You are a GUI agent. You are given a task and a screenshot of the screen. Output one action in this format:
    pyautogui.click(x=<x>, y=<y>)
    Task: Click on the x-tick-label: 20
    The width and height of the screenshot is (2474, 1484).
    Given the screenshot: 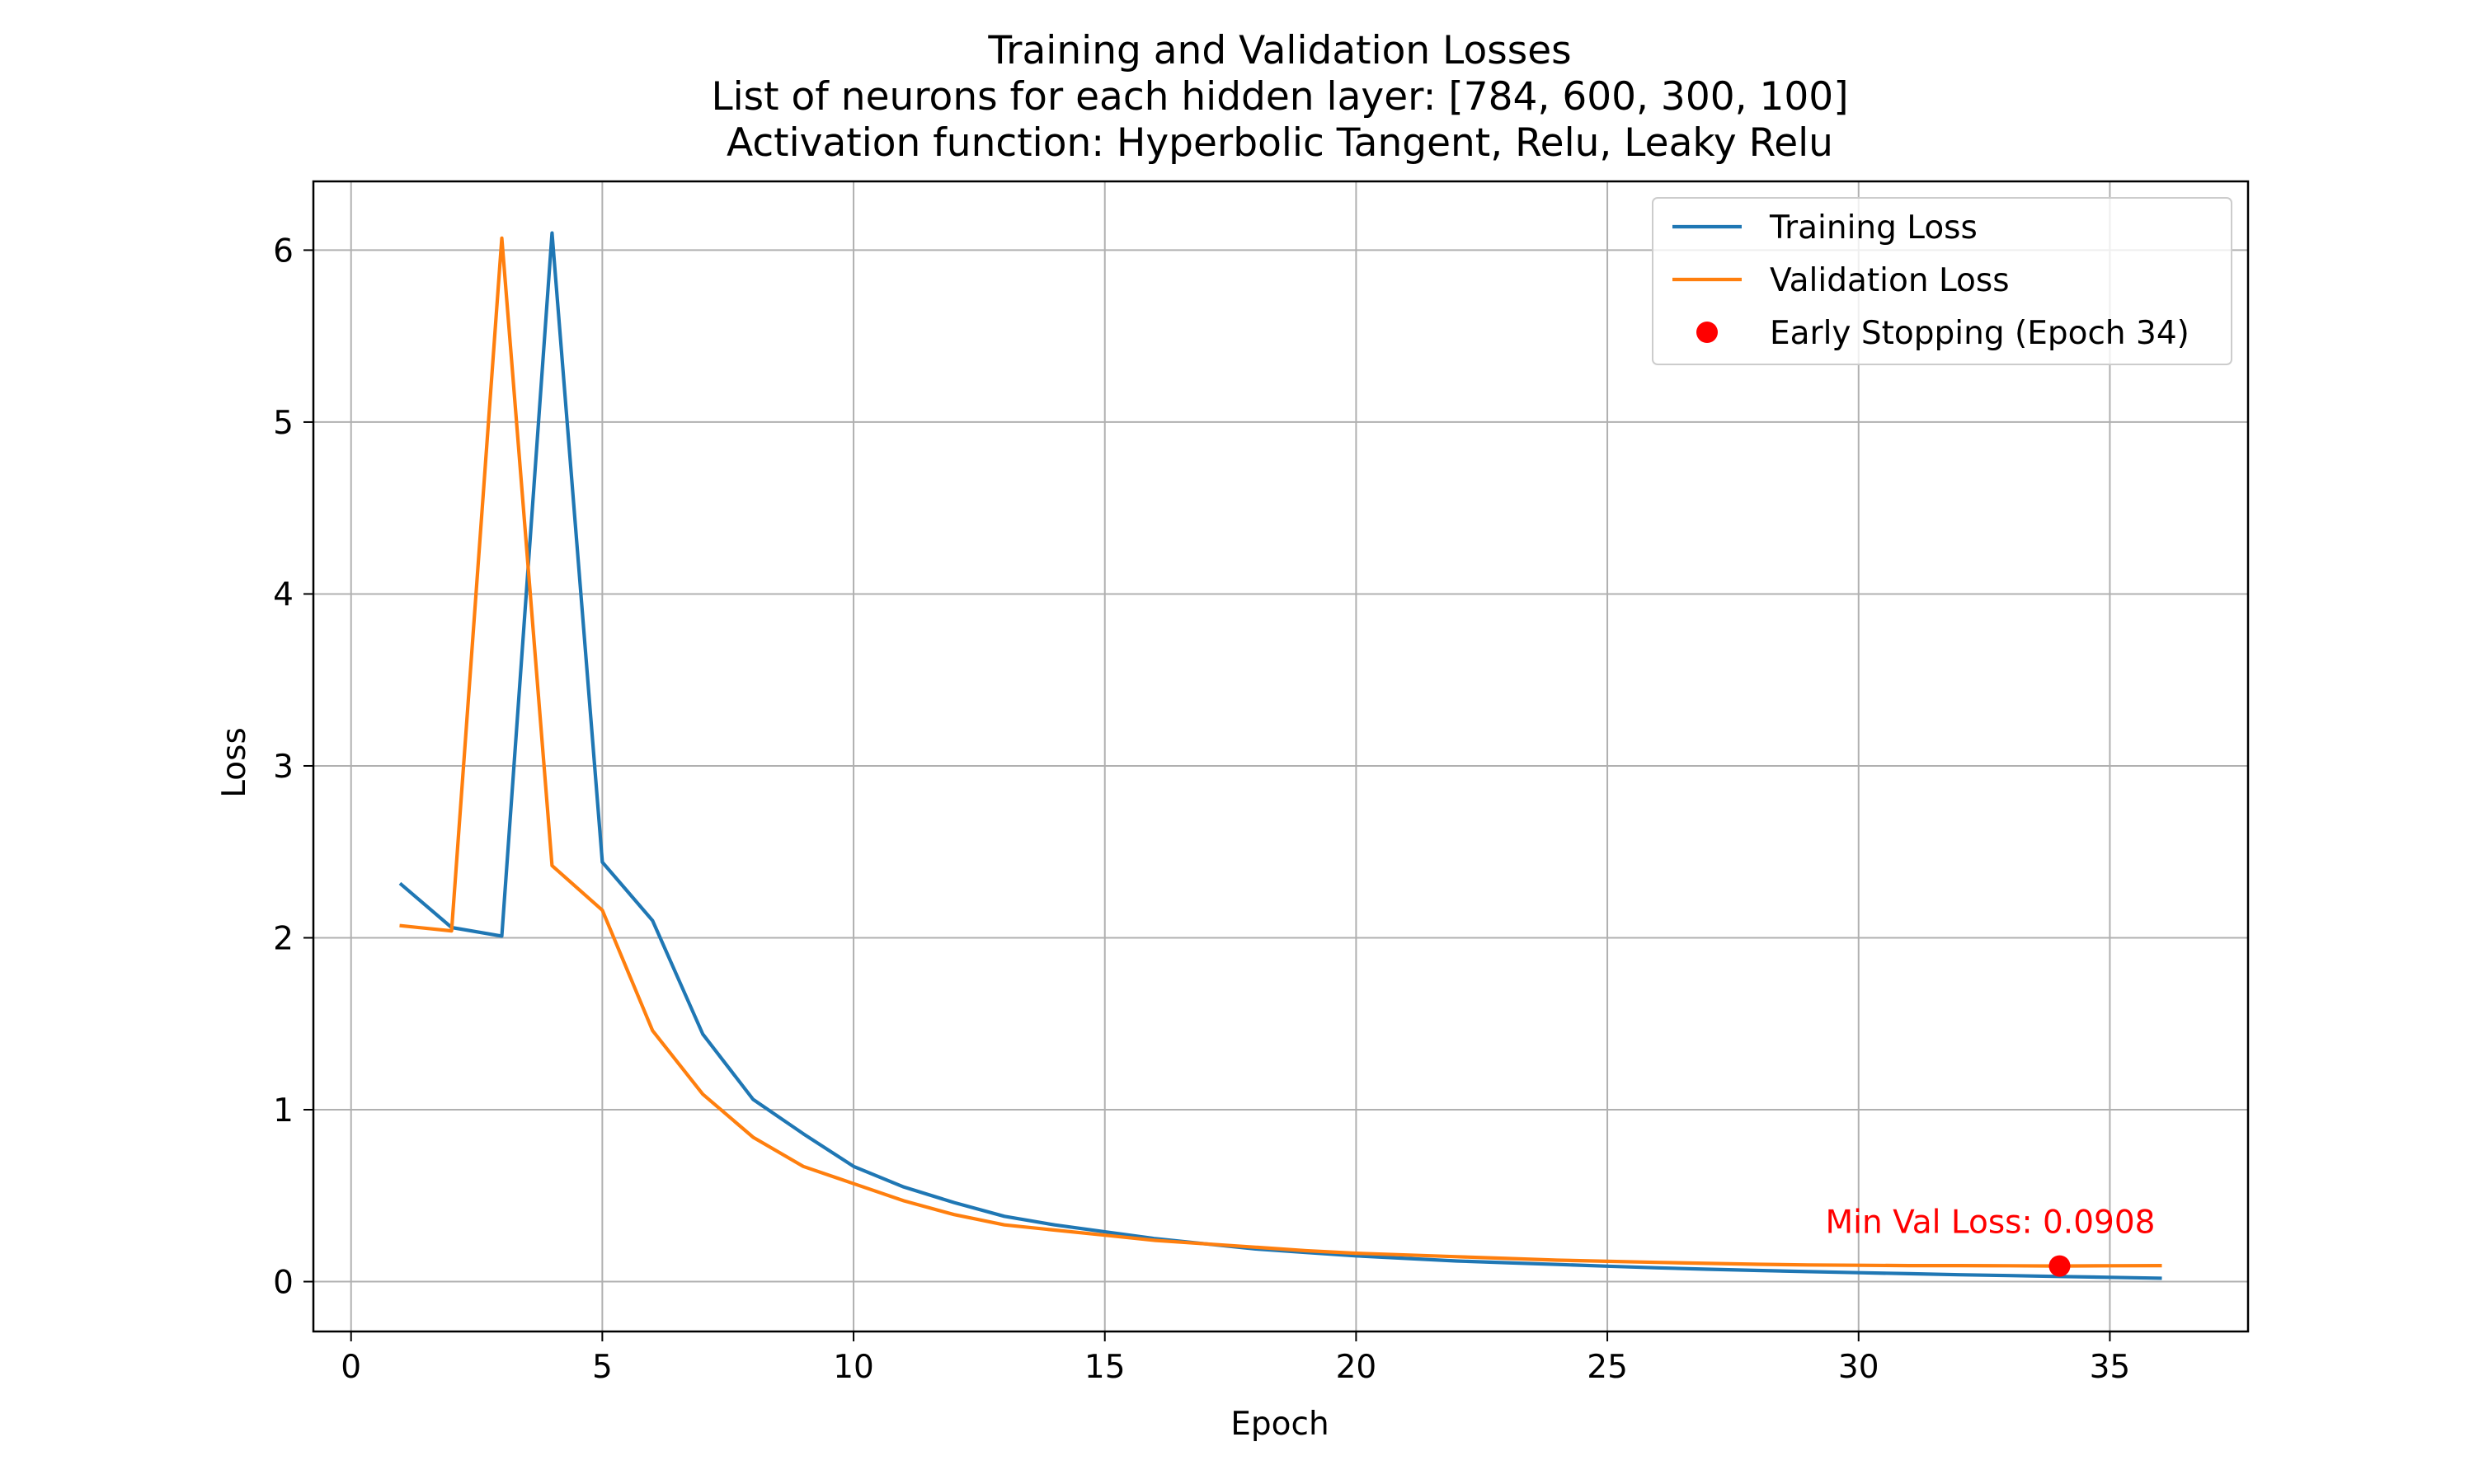 What is the action you would take?
    pyautogui.click(x=1356, y=1367)
    